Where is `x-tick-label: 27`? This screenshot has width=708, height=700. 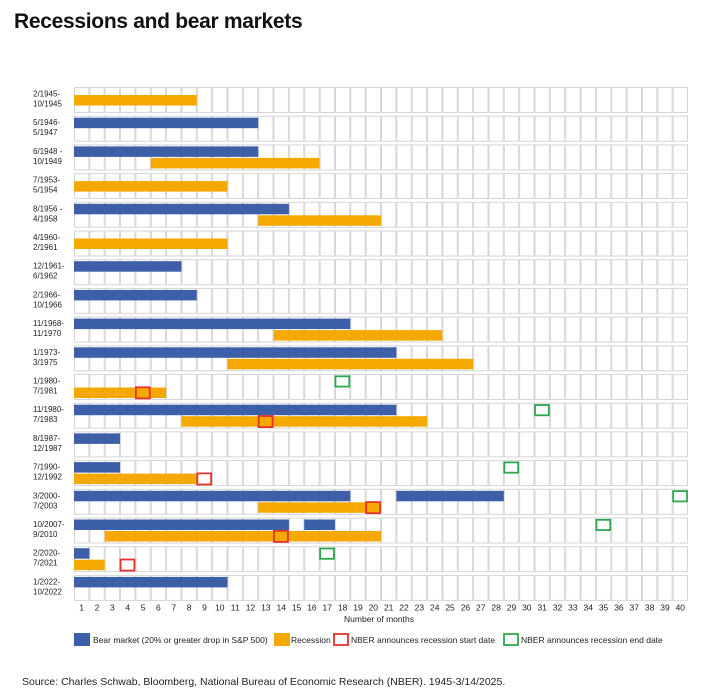 x-tick-label: 27 is located at coordinates (481, 608).